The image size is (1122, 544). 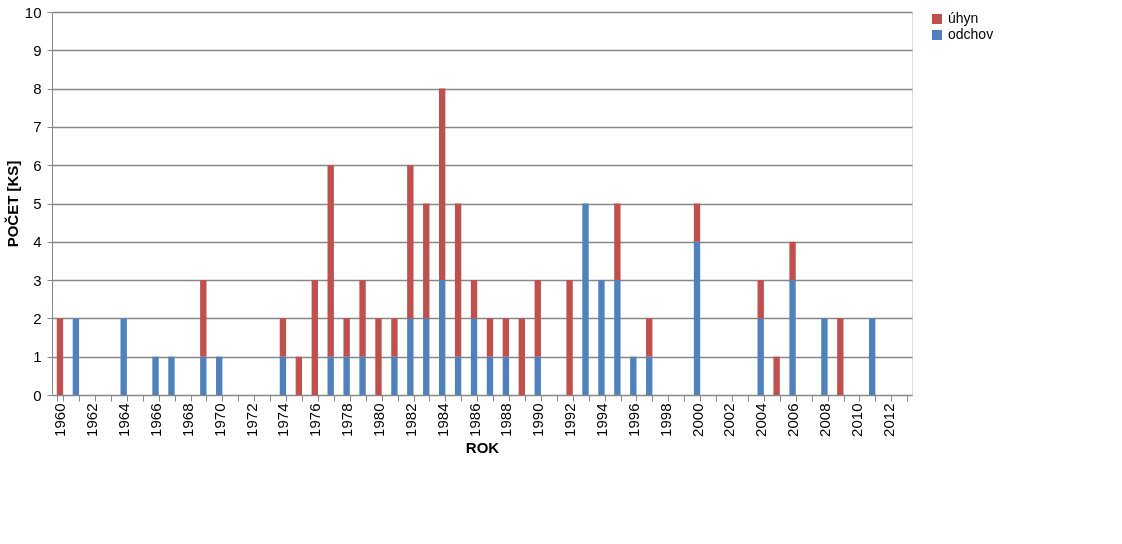 I want to click on y-axis-title: POČET [KS], so click(x=12, y=204).